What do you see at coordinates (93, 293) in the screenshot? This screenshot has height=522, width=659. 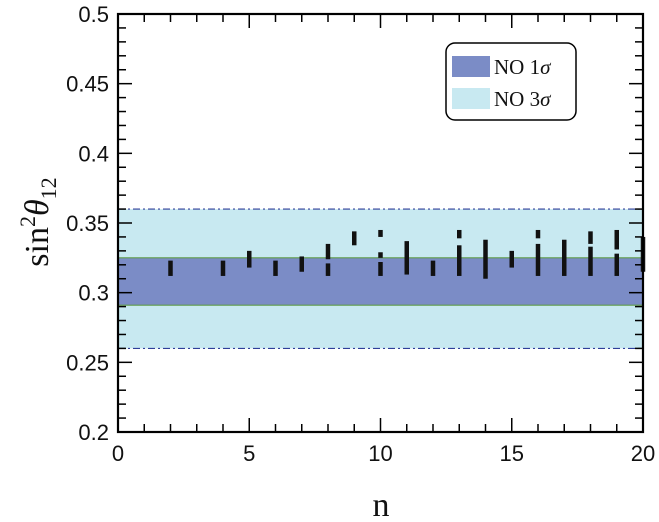 I see `y-tick-label: 0.3` at bounding box center [93, 293].